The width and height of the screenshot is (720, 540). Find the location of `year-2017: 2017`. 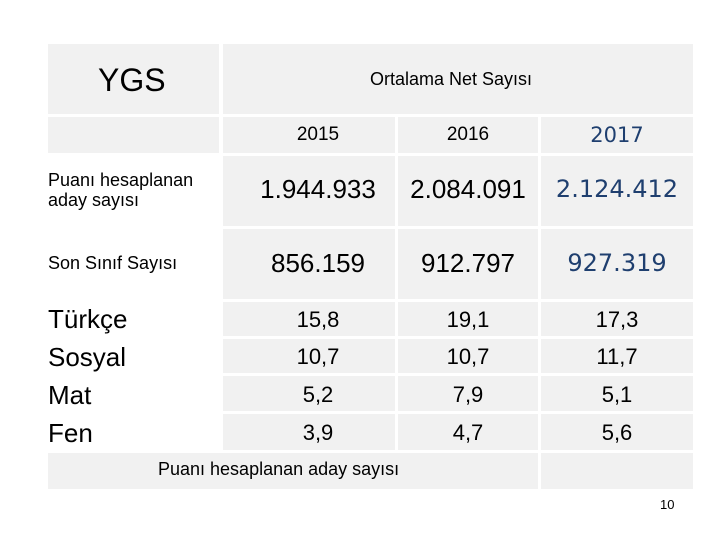

year-2017: 2017 is located at coordinates (617, 135).